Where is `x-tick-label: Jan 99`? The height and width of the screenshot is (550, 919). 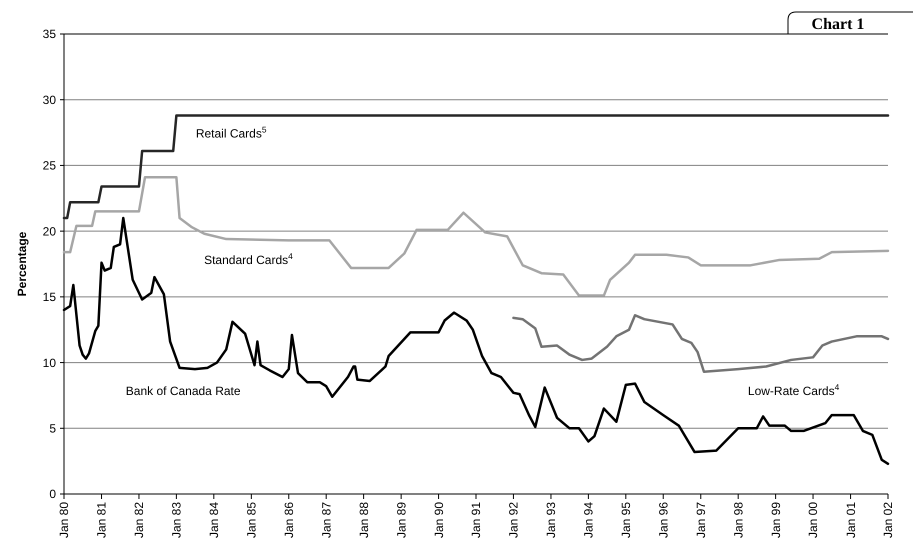
x-tick-label: Jan 99 is located at coordinates (775, 520).